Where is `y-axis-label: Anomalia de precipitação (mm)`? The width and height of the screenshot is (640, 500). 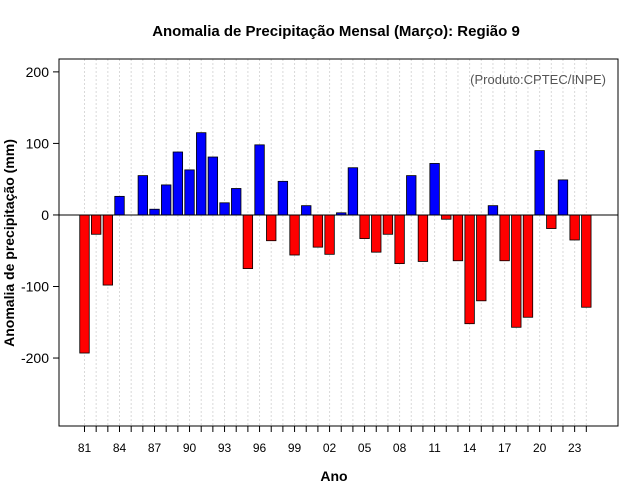 y-axis-label: Anomalia de precipitação (mm) is located at coordinates (9, 243).